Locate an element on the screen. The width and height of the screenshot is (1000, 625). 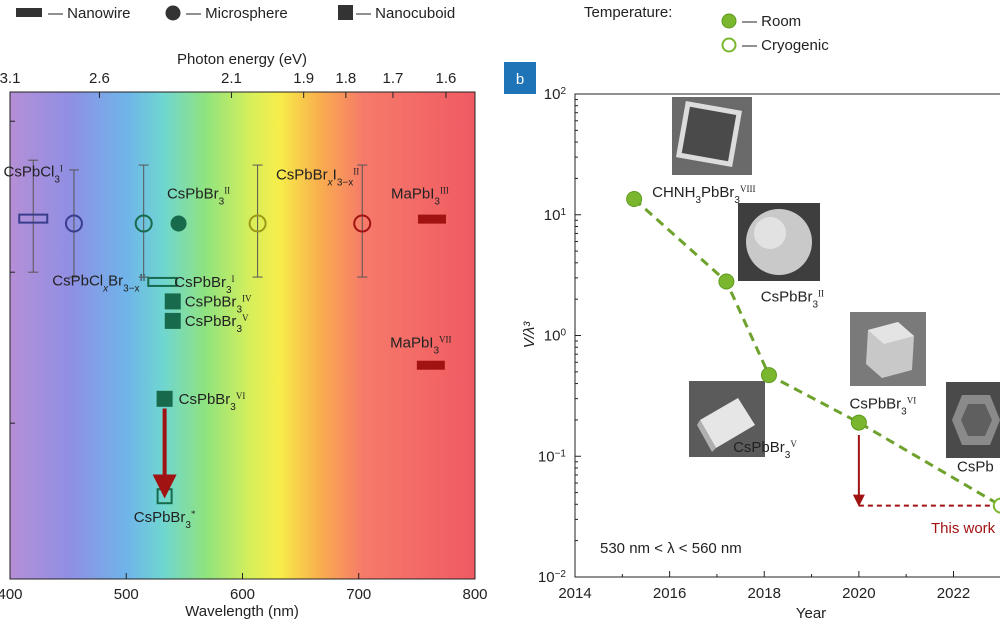
top-tick-label: 2.1 is located at coordinates (231, 78).